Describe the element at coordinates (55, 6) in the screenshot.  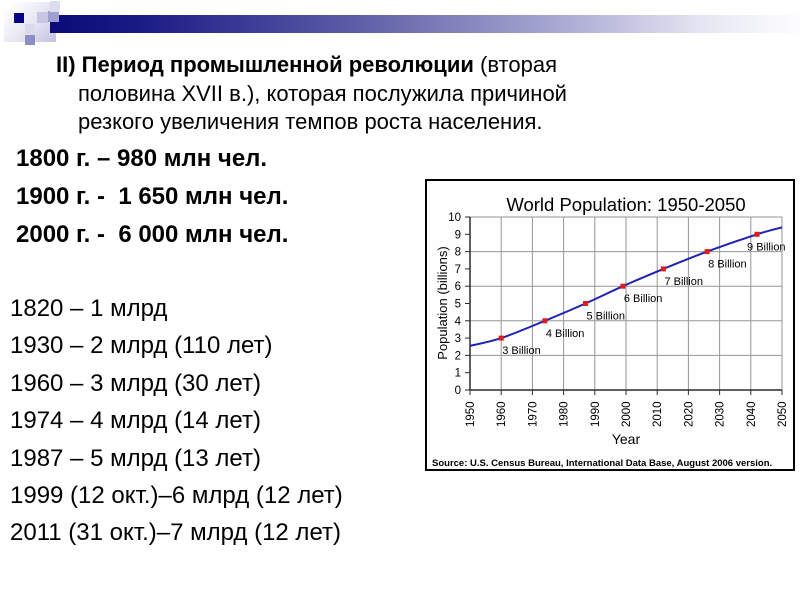
I see `deco-square-pale` at that location.